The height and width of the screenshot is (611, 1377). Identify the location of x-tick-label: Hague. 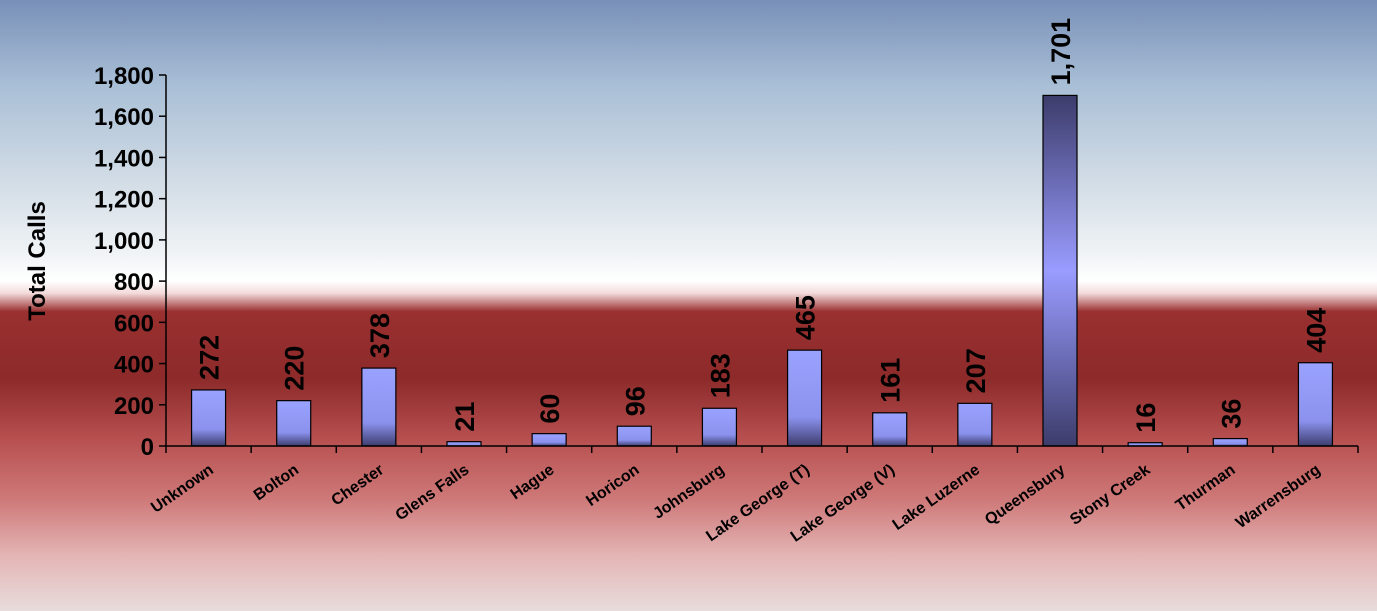
(533, 482).